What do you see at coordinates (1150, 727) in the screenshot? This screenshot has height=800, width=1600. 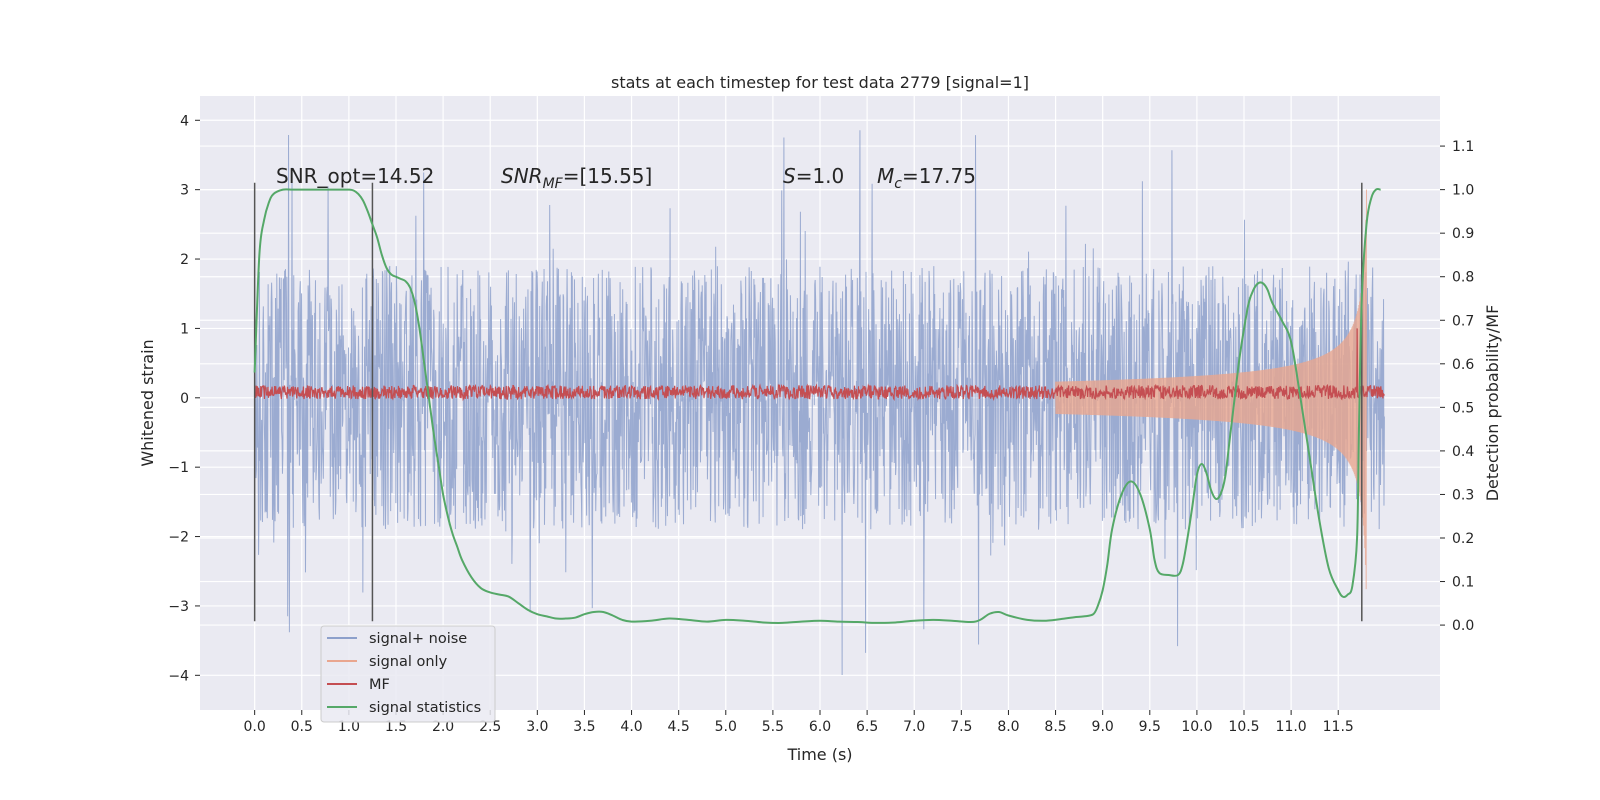 I see `x-tick-label: 9.5` at bounding box center [1150, 727].